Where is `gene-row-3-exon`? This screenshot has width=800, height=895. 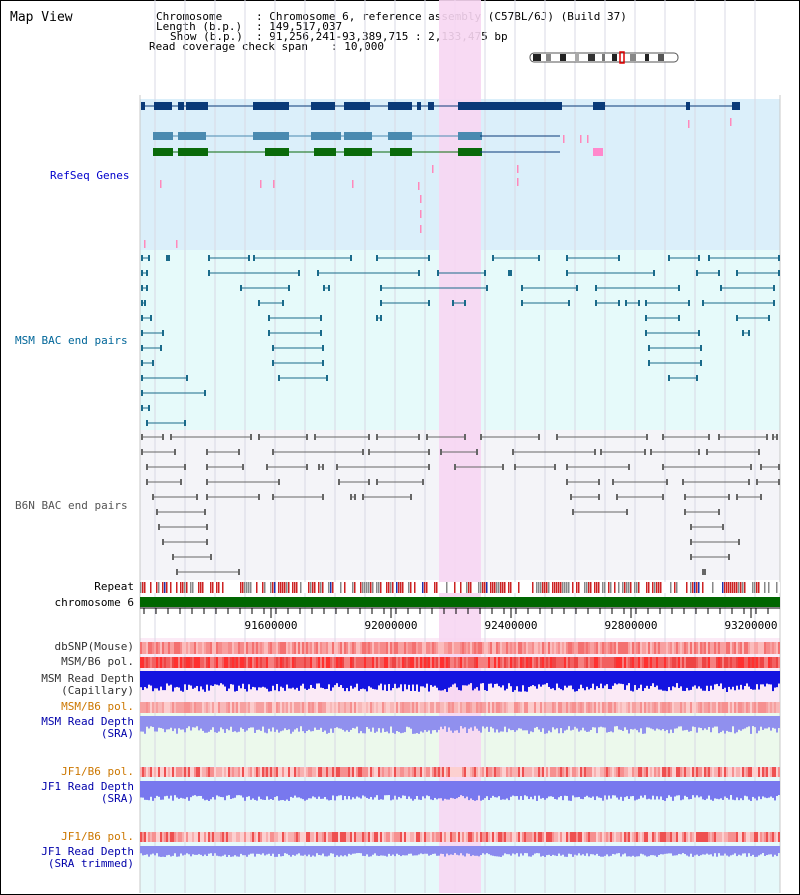 gene-row-3-exon is located at coordinates (358, 152).